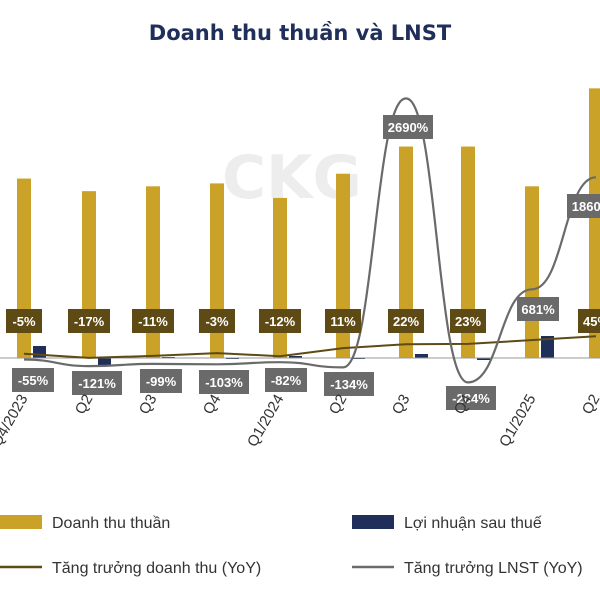 Image resolution: width=600 pixels, height=600 pixels. What do you see at coordinates (300, 421) in the screenshot?
I see `x-axis-ticks: Q4/2023 Q2 Q3 Q4 Q1/2024 Q2 Q3 Q4 Q1/2025 Q2` at bounding box center [300, 421].